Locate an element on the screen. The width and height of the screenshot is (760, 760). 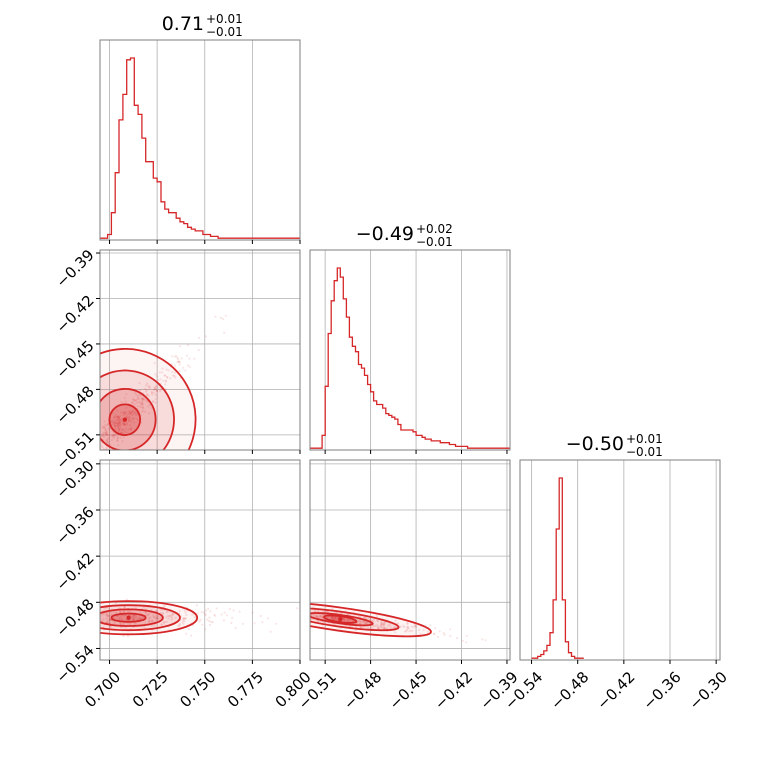
summary-minus: −0.01 is located at coordinates (224, 32).